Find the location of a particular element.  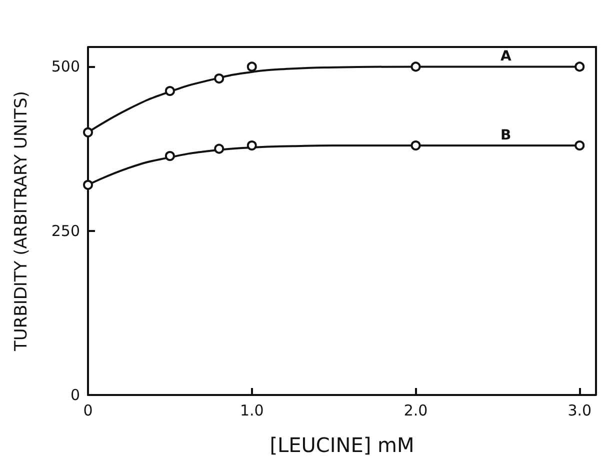

x-tick-label: 0 is located at coordinates (88, 411).